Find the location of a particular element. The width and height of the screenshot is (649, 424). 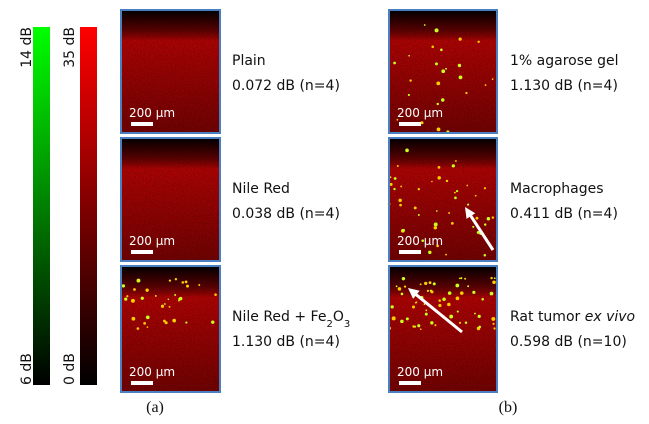

sample-name: 1% agarose gel is located at coordinates (564, 61).